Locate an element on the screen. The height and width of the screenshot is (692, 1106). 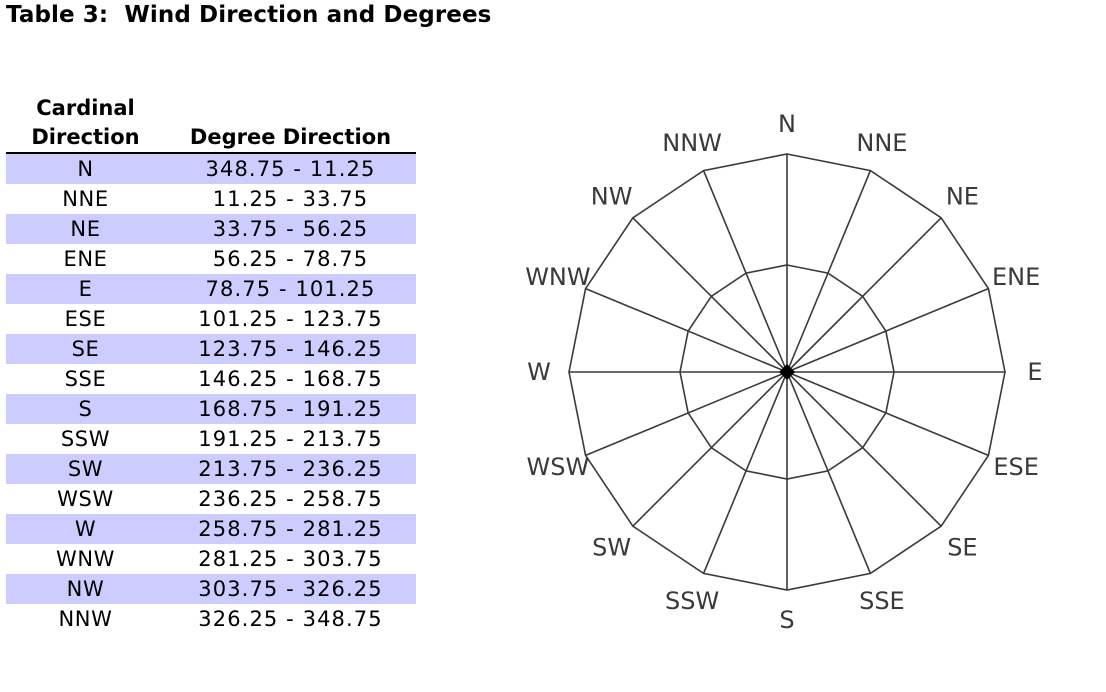
cardinal-cell: NE is located at coordinates (85, 229).